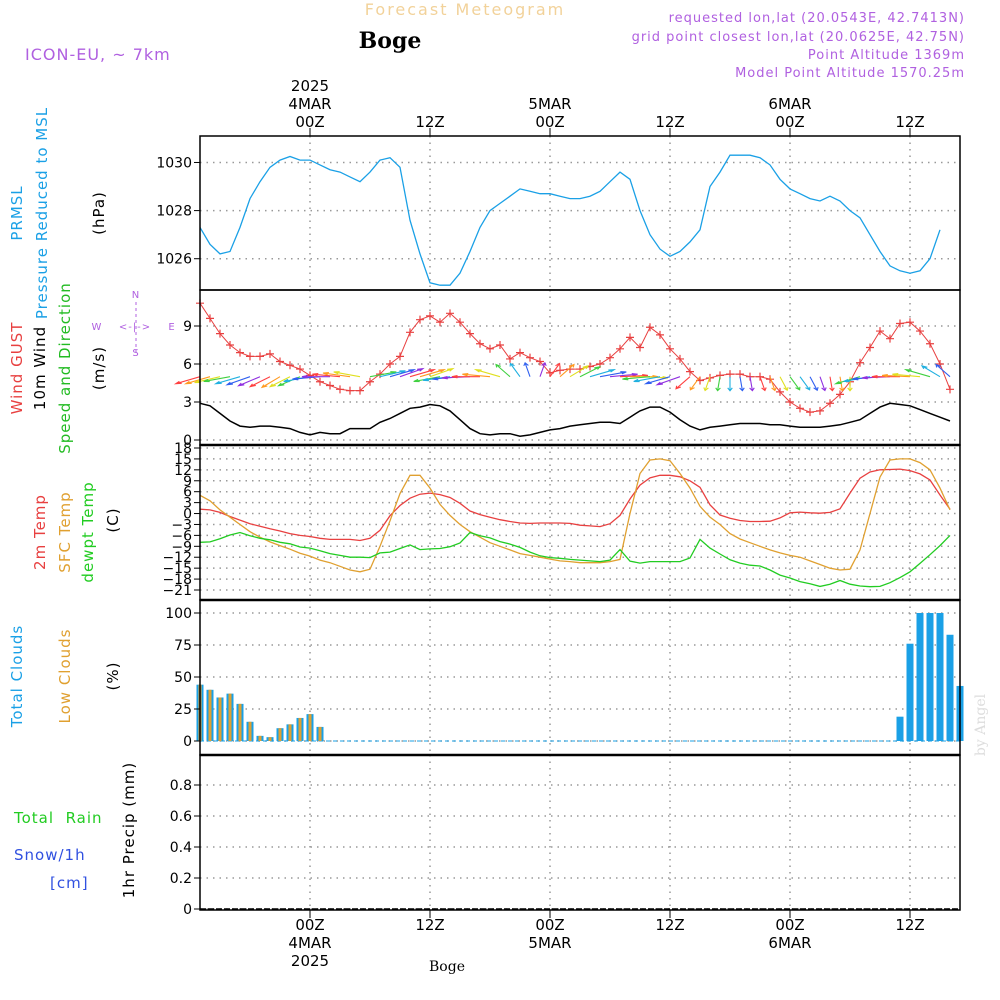  Describe the element at coordinates (17, 368) in the screenshot. I see `wind-ylabel-gust: Wind GUST` at that location.